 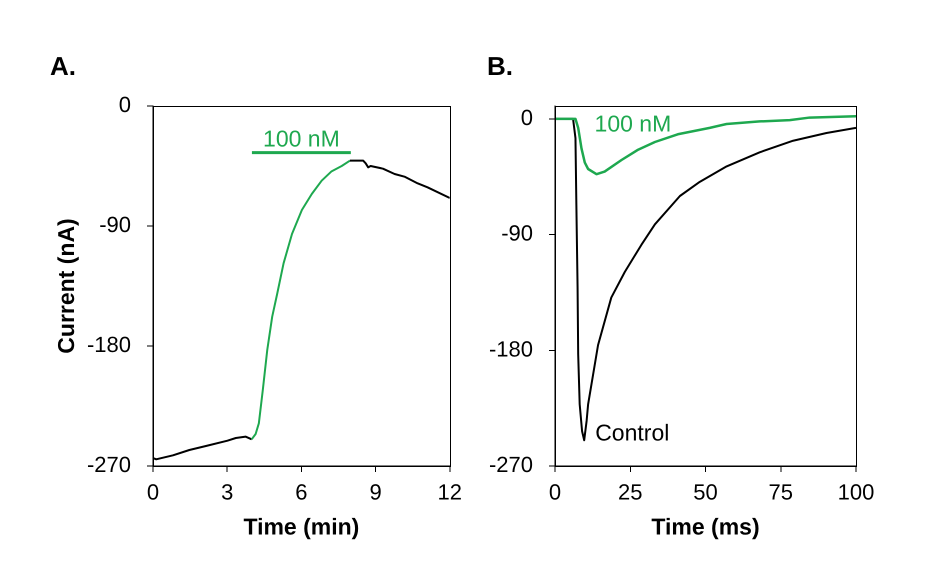 I want to click on x-tick-label: 25, so click(x=630, y=491).